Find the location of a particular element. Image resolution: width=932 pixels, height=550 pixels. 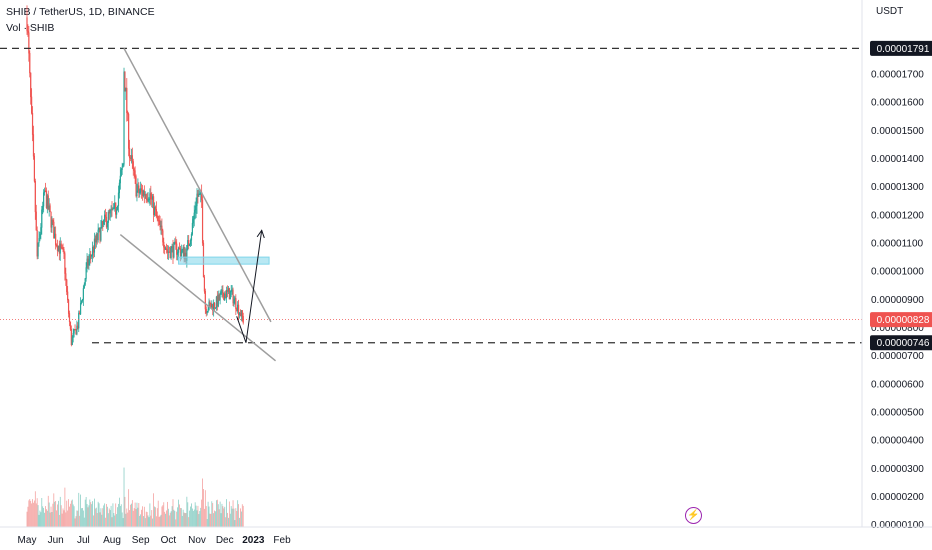

y-tick-label: 0.00000600 is located at coordinates (897, 384).